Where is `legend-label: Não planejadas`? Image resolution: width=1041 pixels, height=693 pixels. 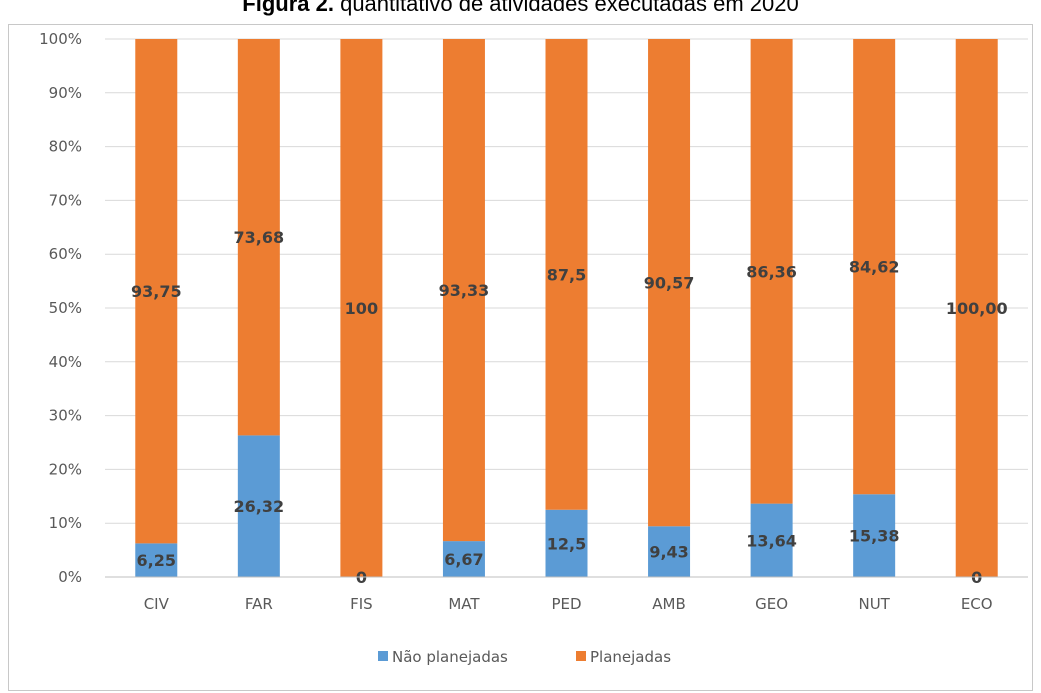
legend-label: Não planejadas is located at coordinates (450, 657).